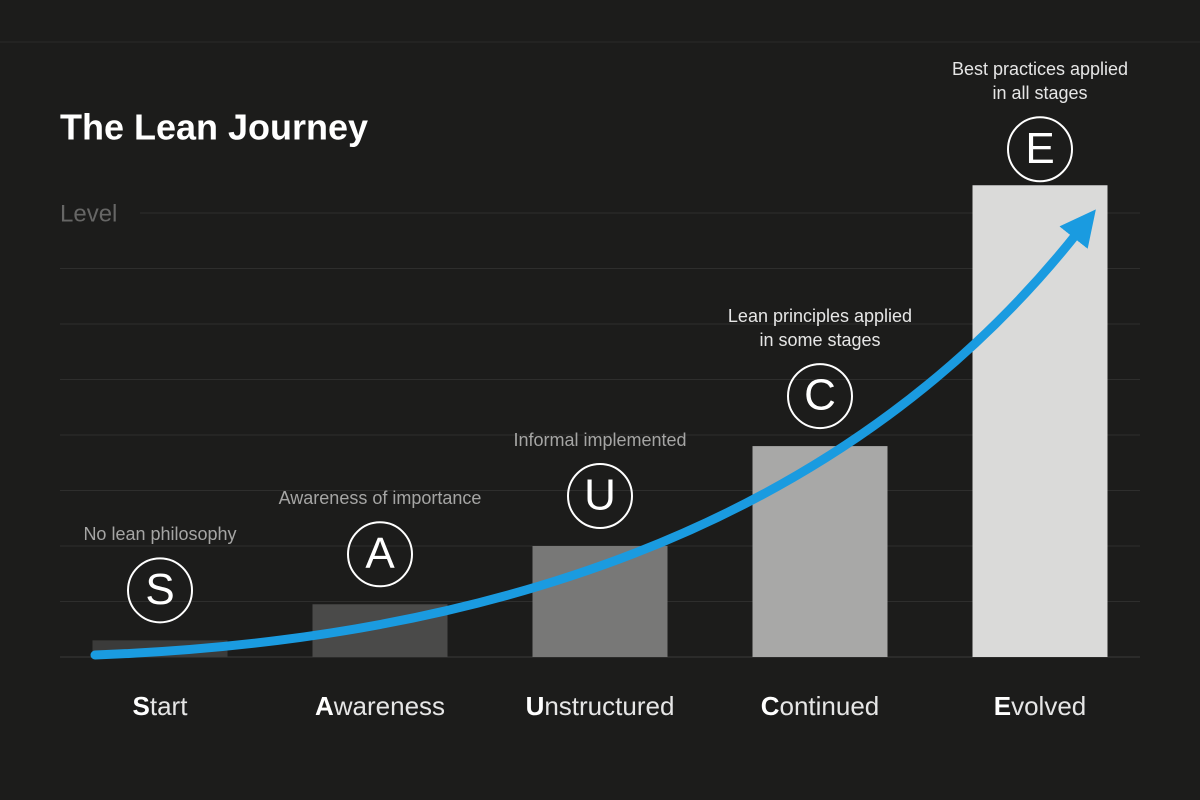 This screenshot has height=800, width=1200. What do you see at coordinates (88, 213) in the screenshot?
I see `y-axis-label: Level` at bounding box center [88, 213].